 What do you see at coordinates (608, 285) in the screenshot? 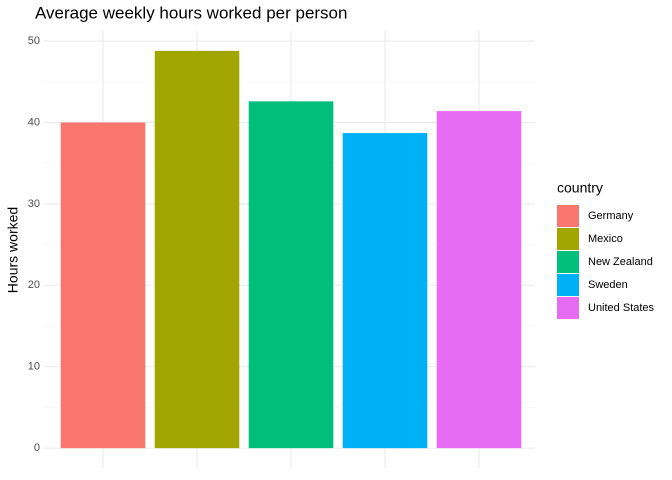
I see `legend-label: Sweden` at bounding box center [608, 285].